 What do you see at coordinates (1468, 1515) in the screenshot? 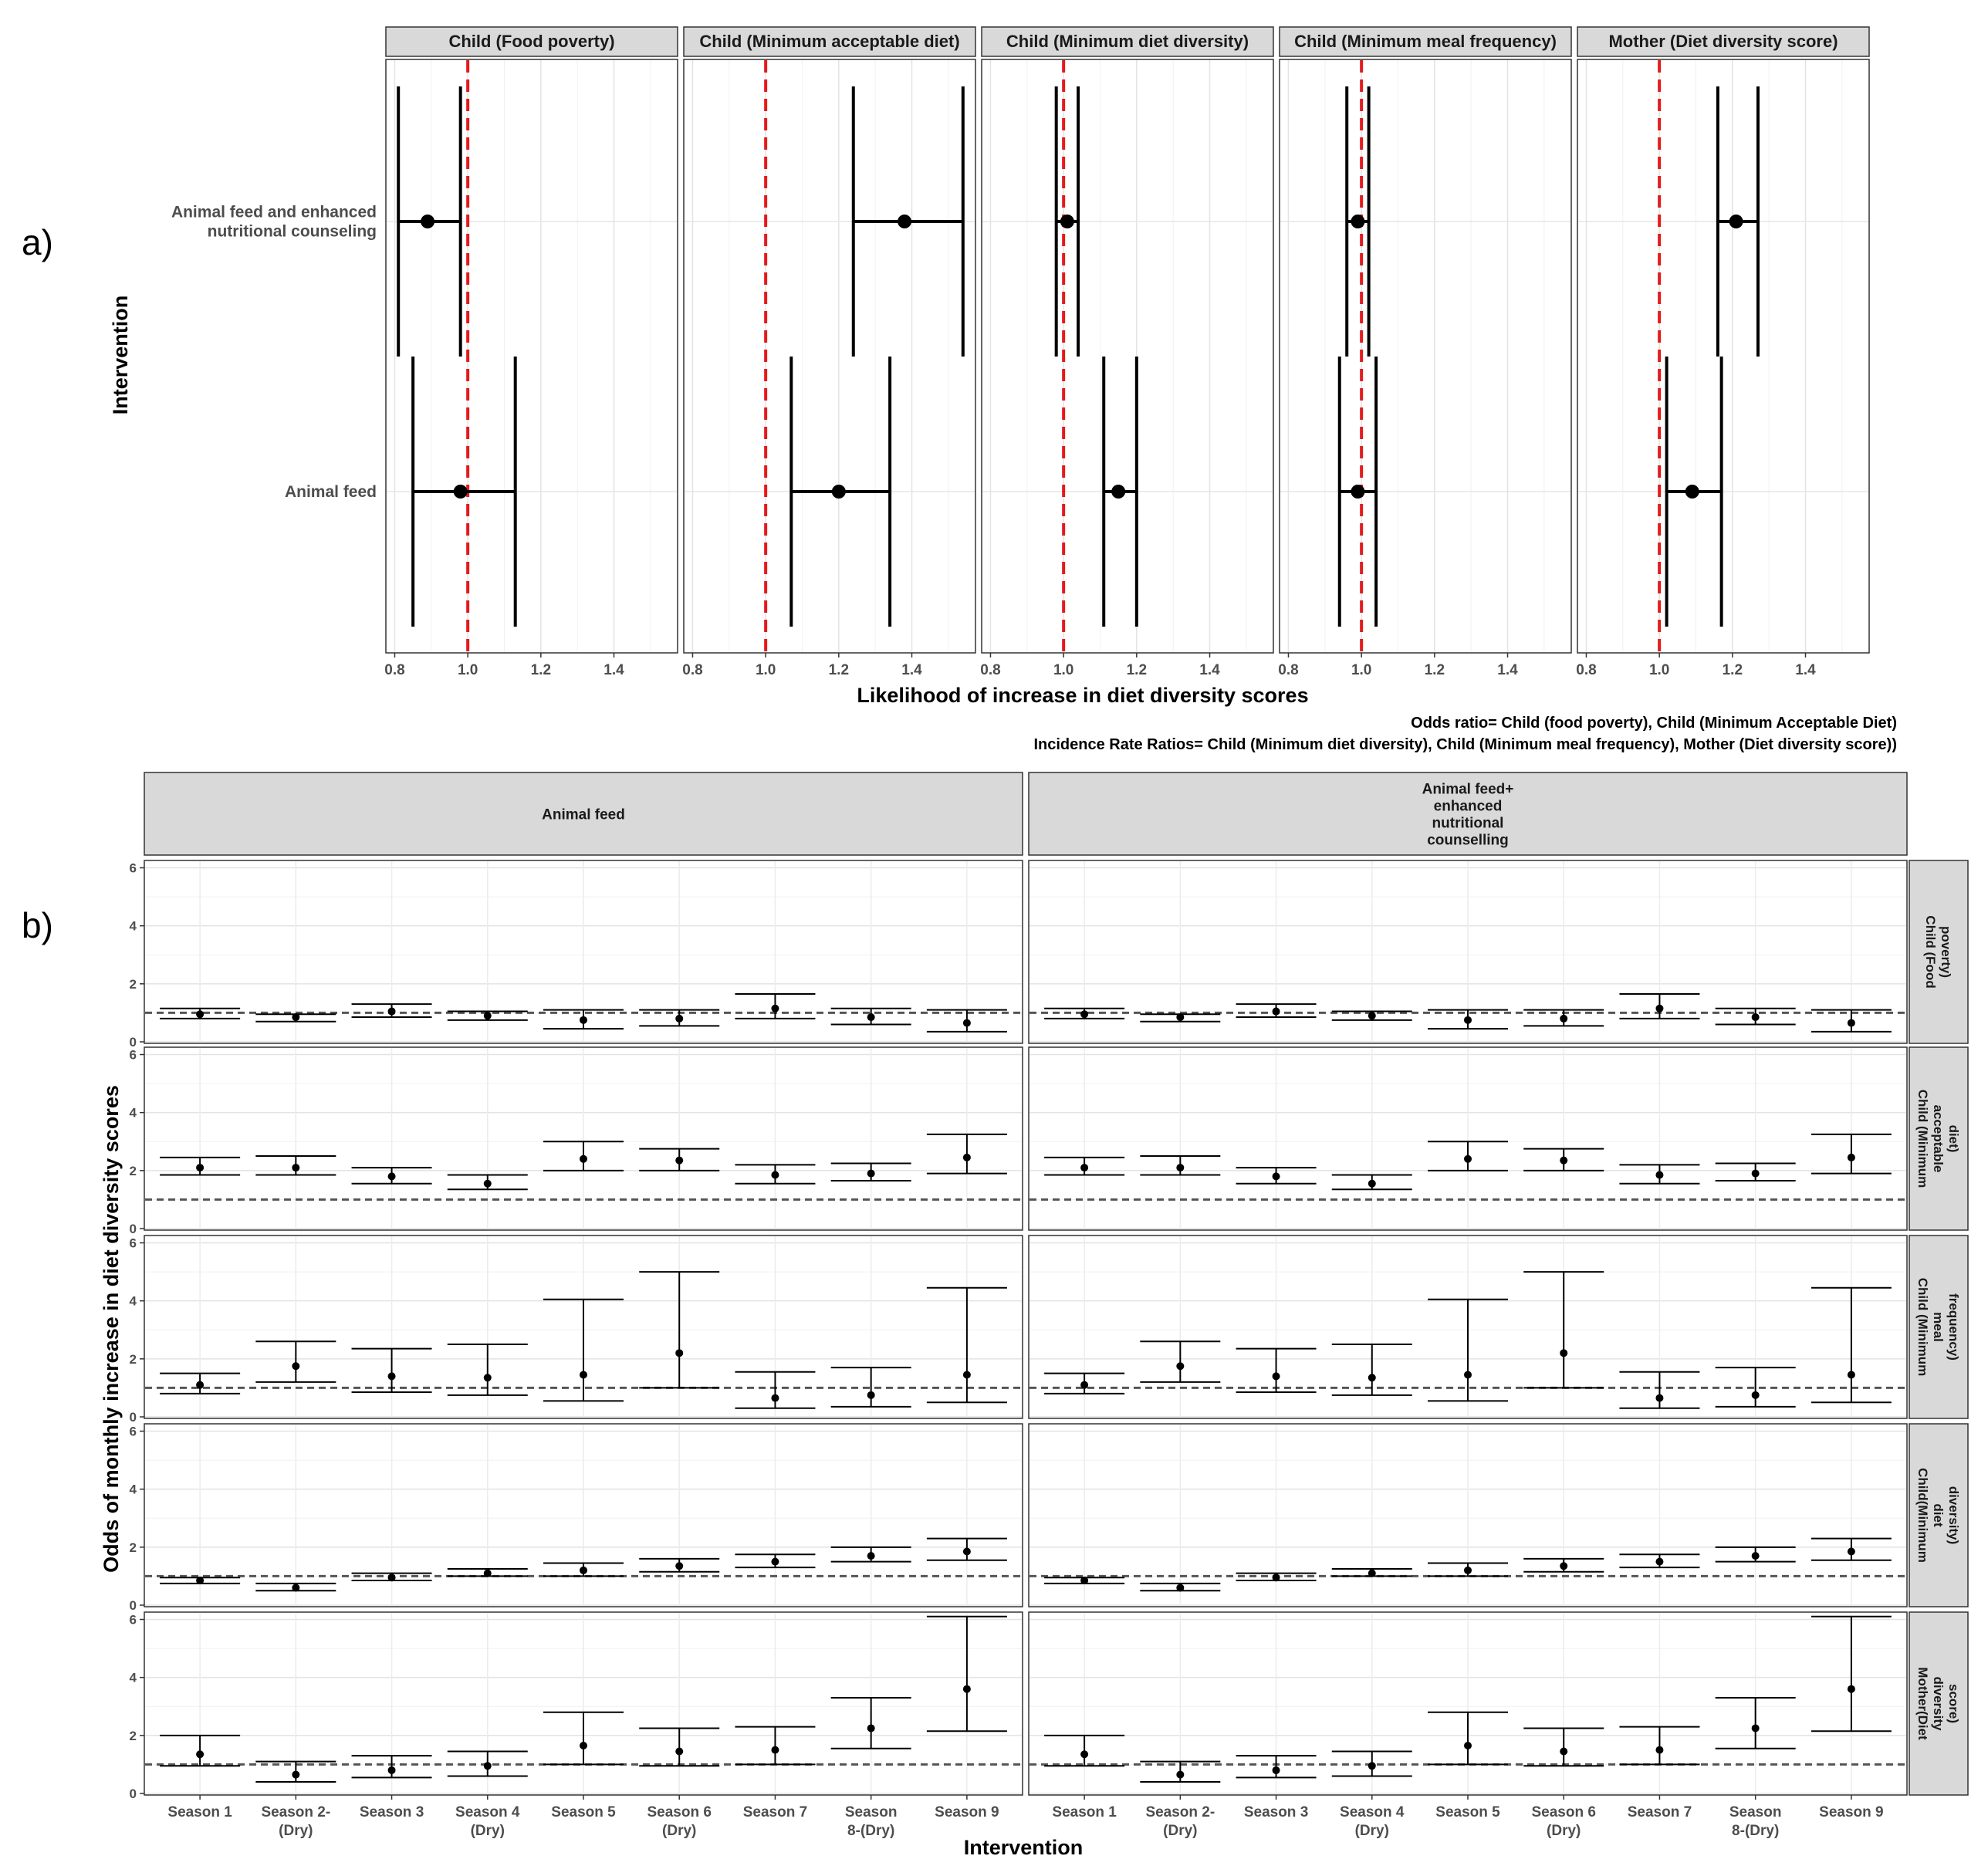
I see `facet-child-minimum-diet-diversity-animal-feed-enhanced-nutritional-counselling` at bounding box center [1468, 1515].